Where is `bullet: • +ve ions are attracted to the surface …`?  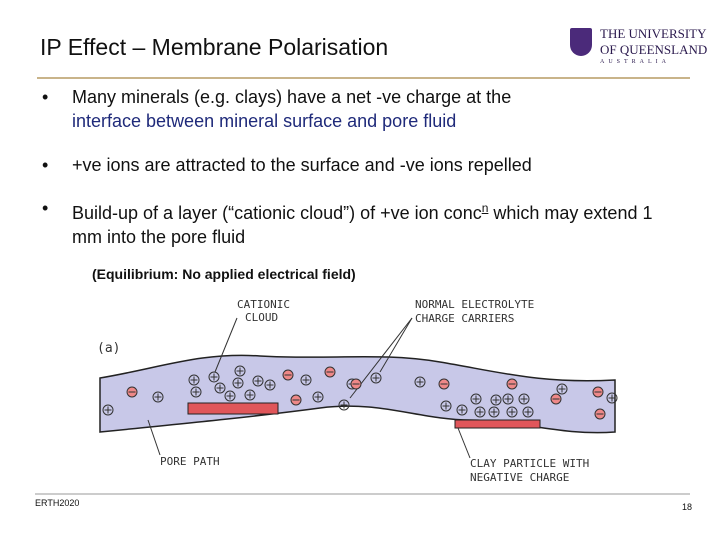 bullet: • +ve ions are attracted to the surface … is located at coordinates (362, 165).